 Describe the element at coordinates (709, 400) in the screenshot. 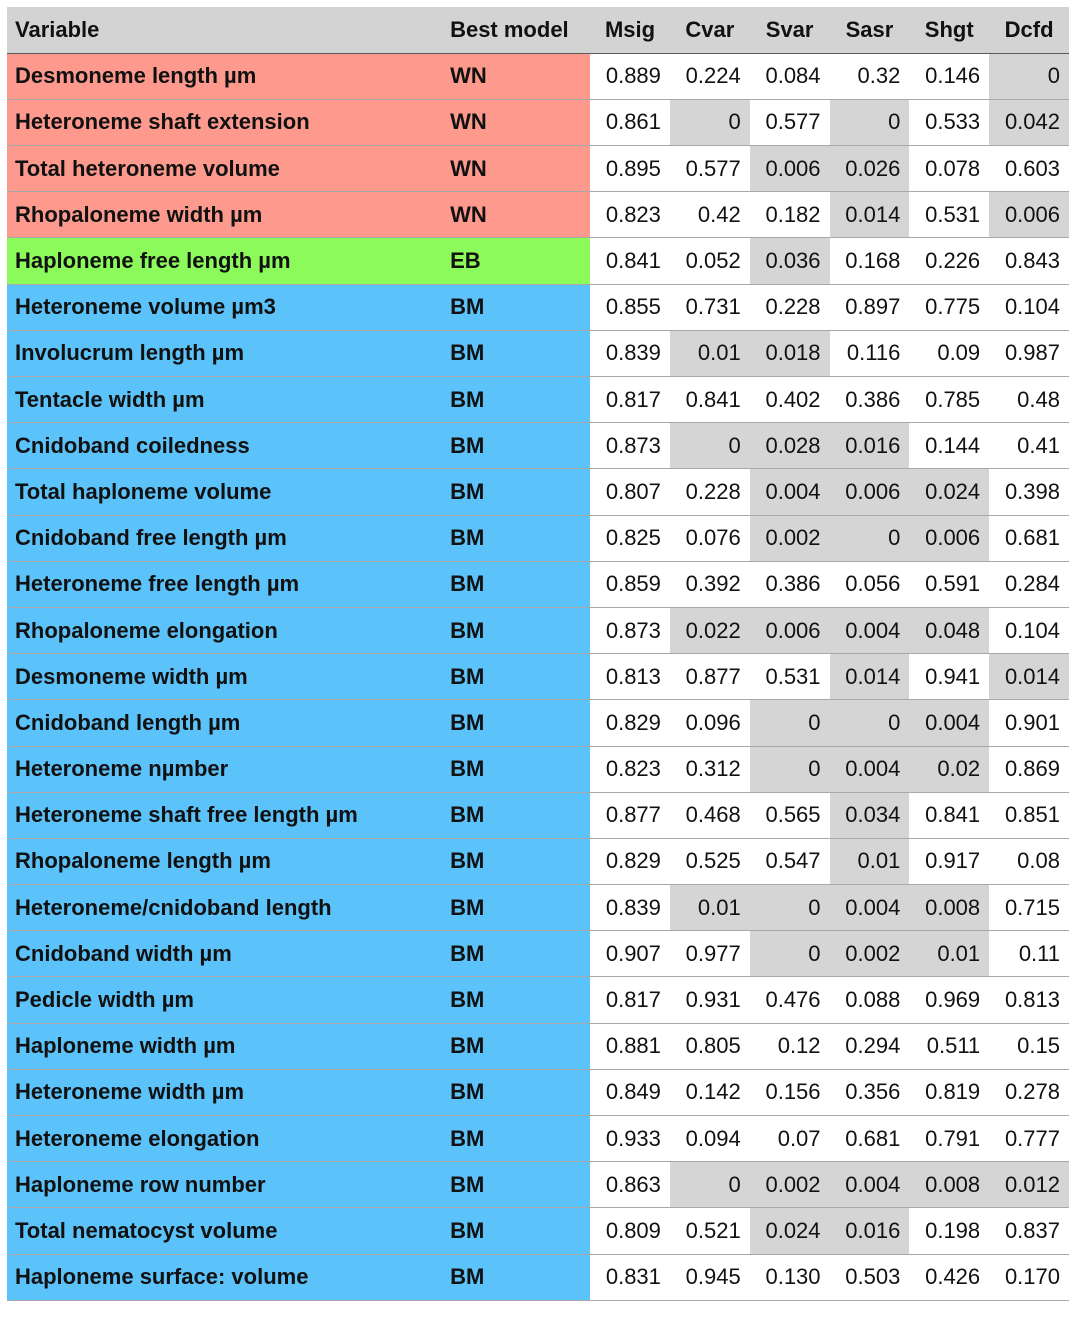

I see `cvar-value-cell: 0.841` at that location.